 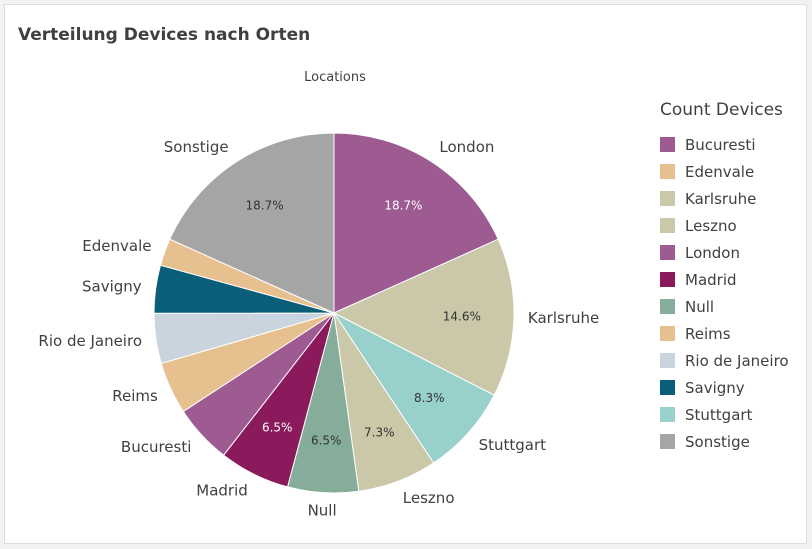 I want to click on legend-item-madrid: Madrid, so click(x=724, y=279).